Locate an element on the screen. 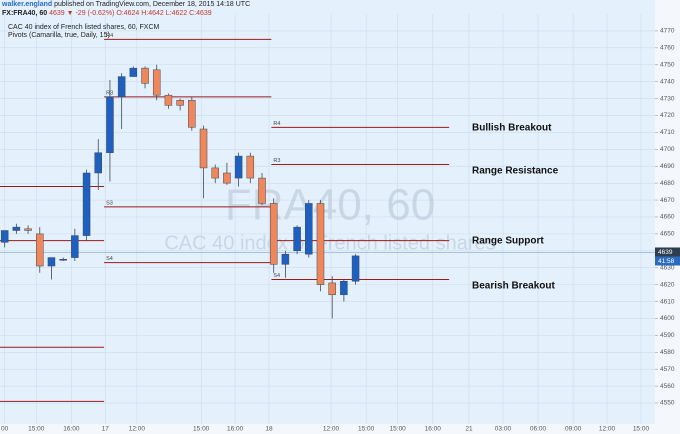 This screenshot has width=680, height=434. y-tick-label: 4650 is located at coordinates (667, 234).